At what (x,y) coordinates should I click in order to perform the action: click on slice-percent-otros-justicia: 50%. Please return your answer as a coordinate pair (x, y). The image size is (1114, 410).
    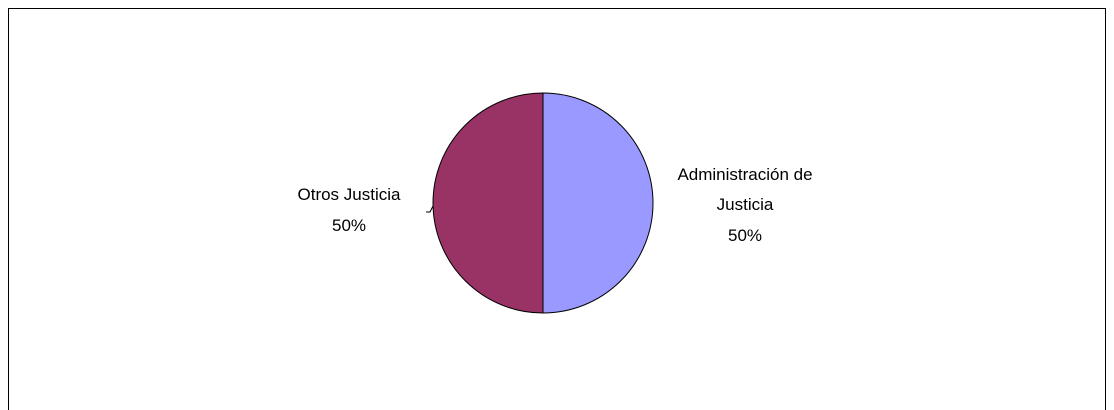
    Looking at the image, I should click on (349, 225).